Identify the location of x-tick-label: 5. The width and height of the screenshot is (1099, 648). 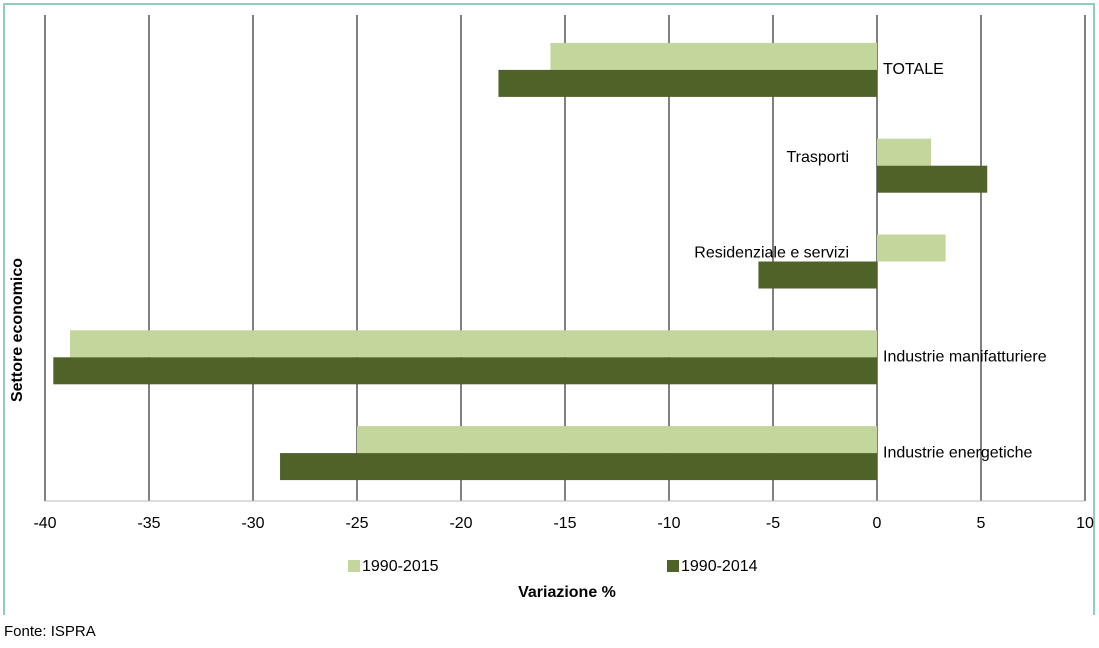
(981, 523).